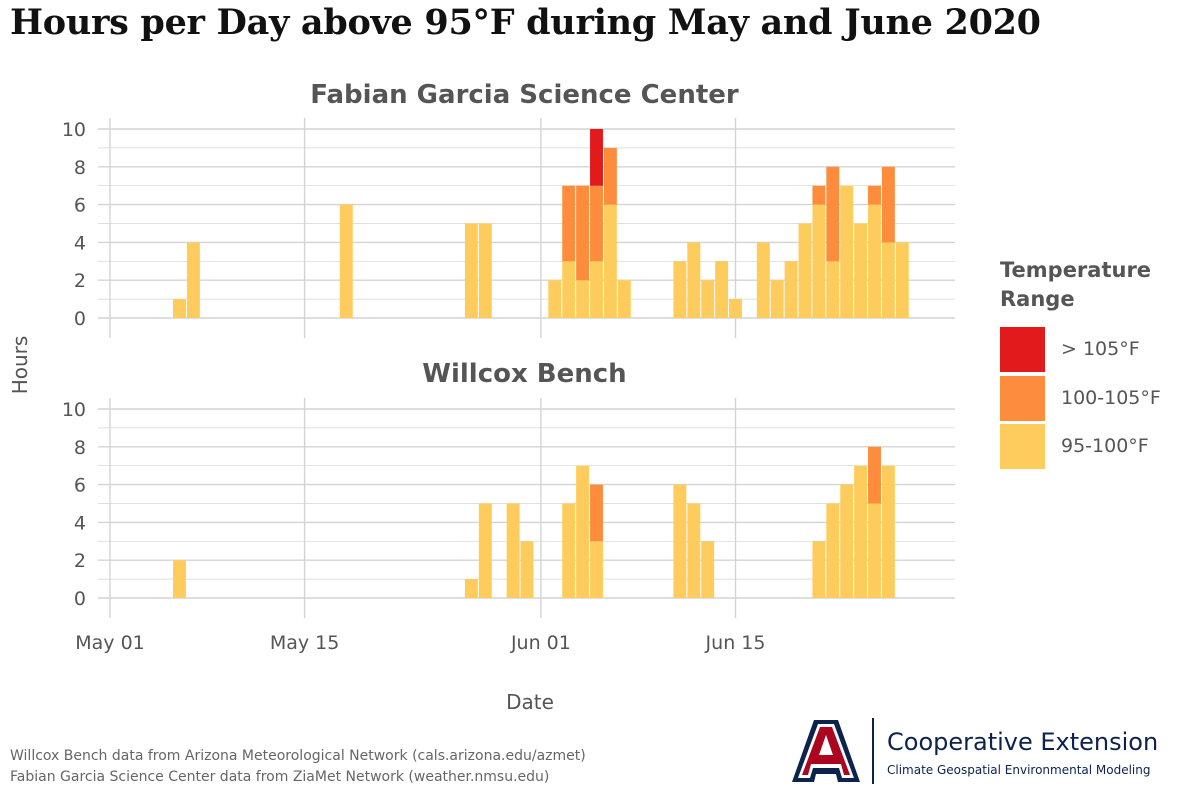 The height and width of the screenshot is (801, 1200). What do you see at coordinates (20, 365) in the screenshot?
I see `y-axis-title: Hours` at bounding box center [20, 365].